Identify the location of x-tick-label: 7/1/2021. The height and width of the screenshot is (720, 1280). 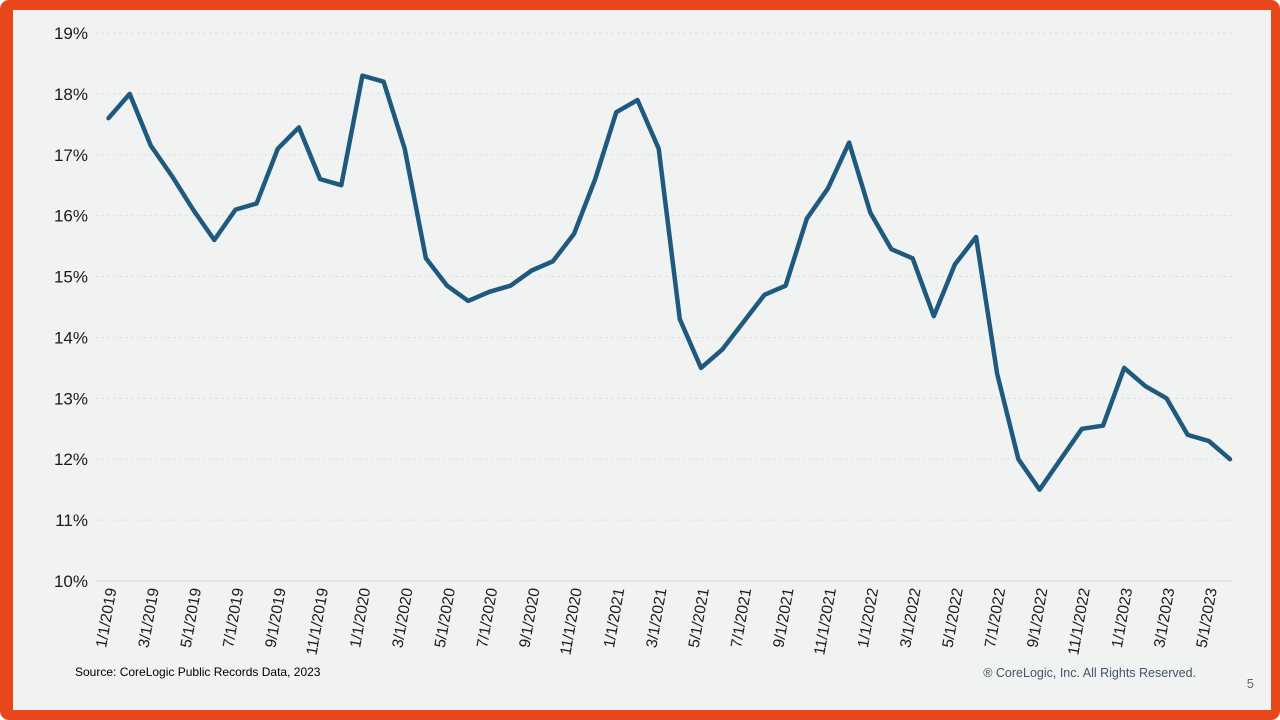
(741, 618).